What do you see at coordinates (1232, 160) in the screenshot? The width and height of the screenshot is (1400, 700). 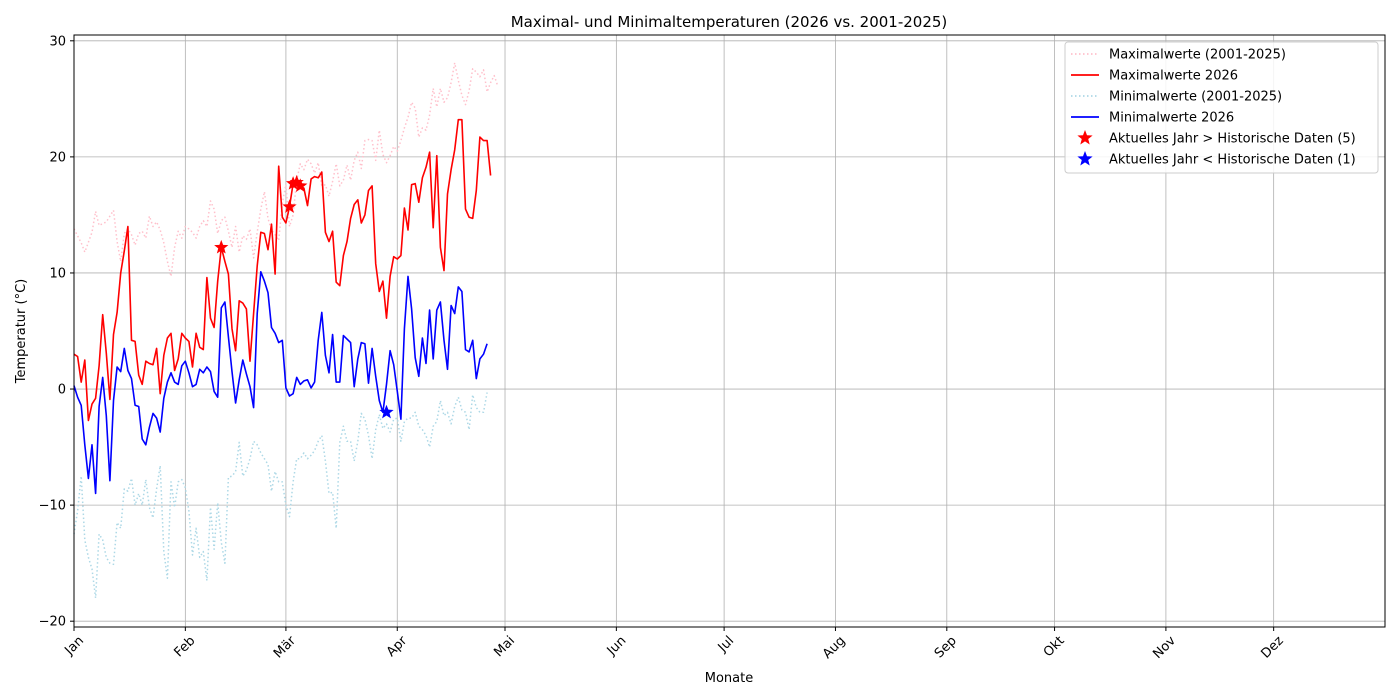 I see `legend-marker-label-2: Aktuelles Jahr < Historische Daten (1)` at bounding box center [1232, 160].